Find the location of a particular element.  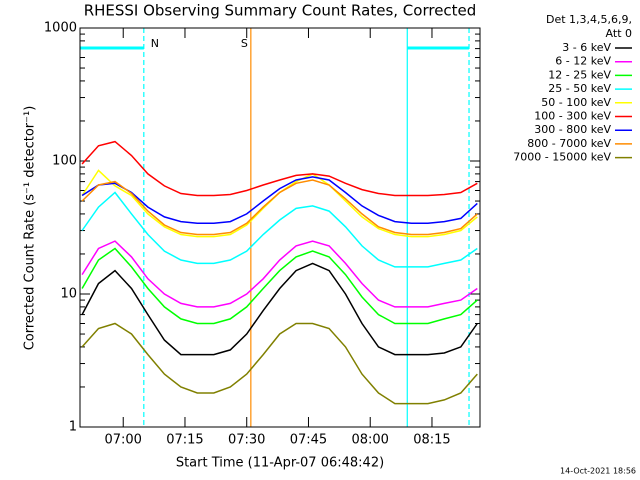

y-tick-label: 10 is located at coordinates (68, 294).